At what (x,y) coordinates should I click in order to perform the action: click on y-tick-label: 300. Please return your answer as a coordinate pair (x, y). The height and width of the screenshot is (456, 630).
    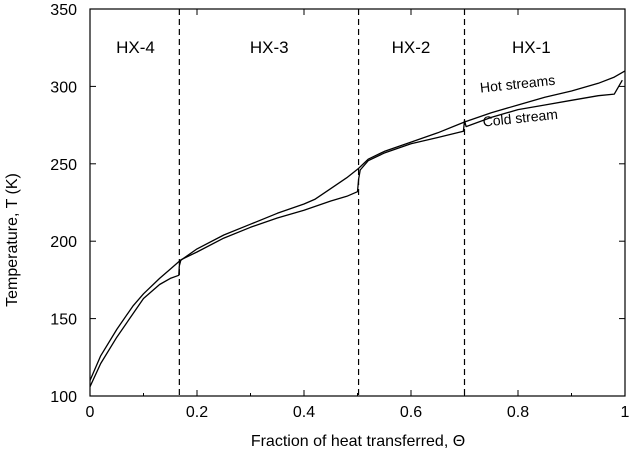
    Looking at the image, I should click on (63, 87).